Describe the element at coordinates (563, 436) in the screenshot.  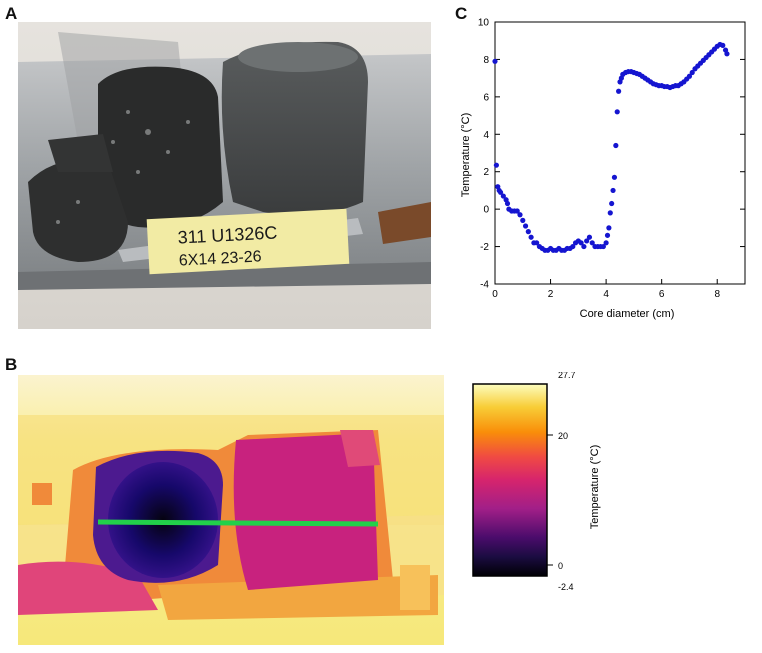
I see `colorbar-tick-20: 20` at that location.